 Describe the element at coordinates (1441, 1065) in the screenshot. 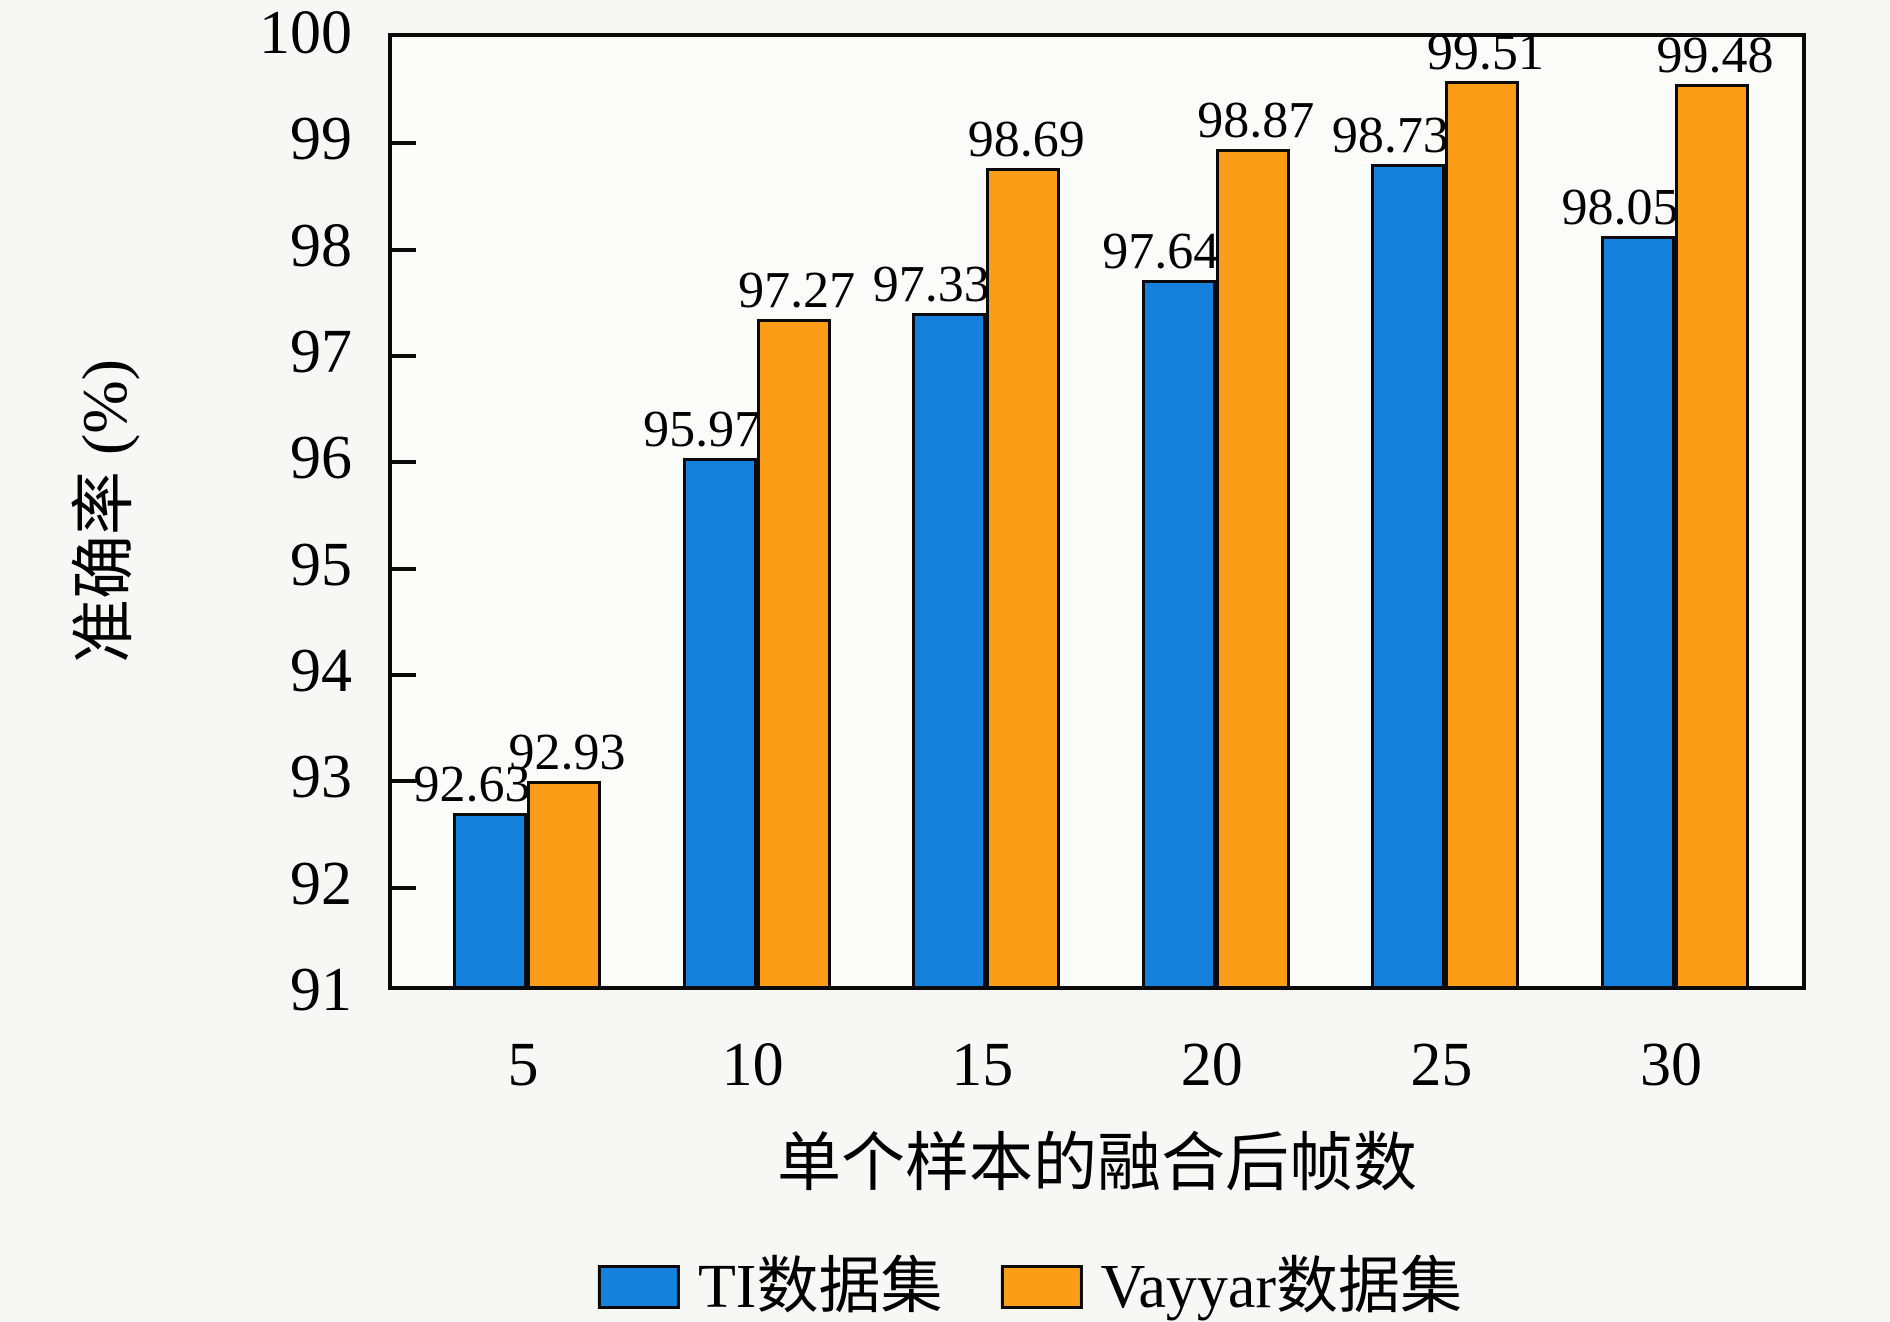

I see `x-tick-label: 25` at that location.